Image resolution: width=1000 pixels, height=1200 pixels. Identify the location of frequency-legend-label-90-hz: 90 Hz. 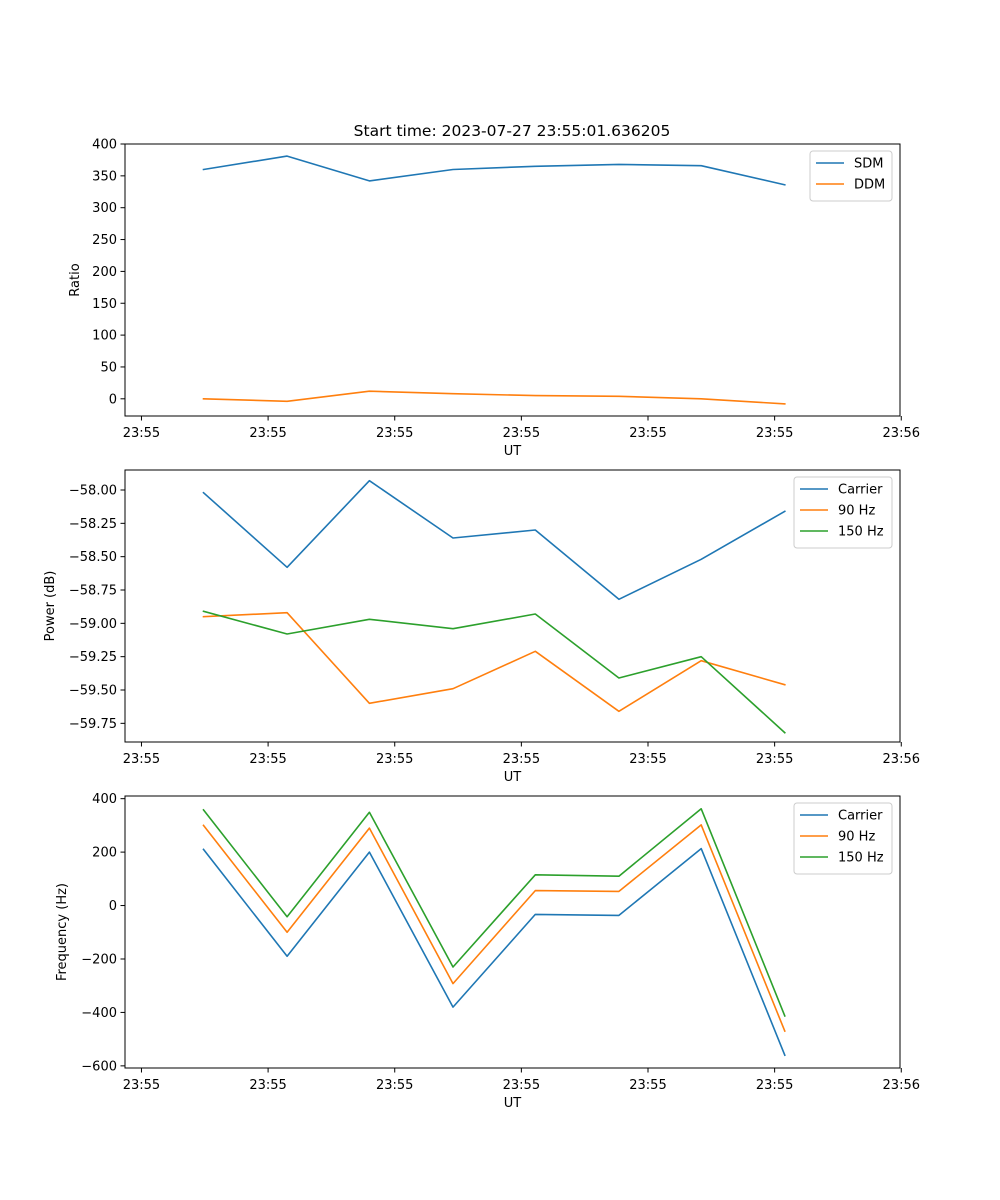
(856, 837).